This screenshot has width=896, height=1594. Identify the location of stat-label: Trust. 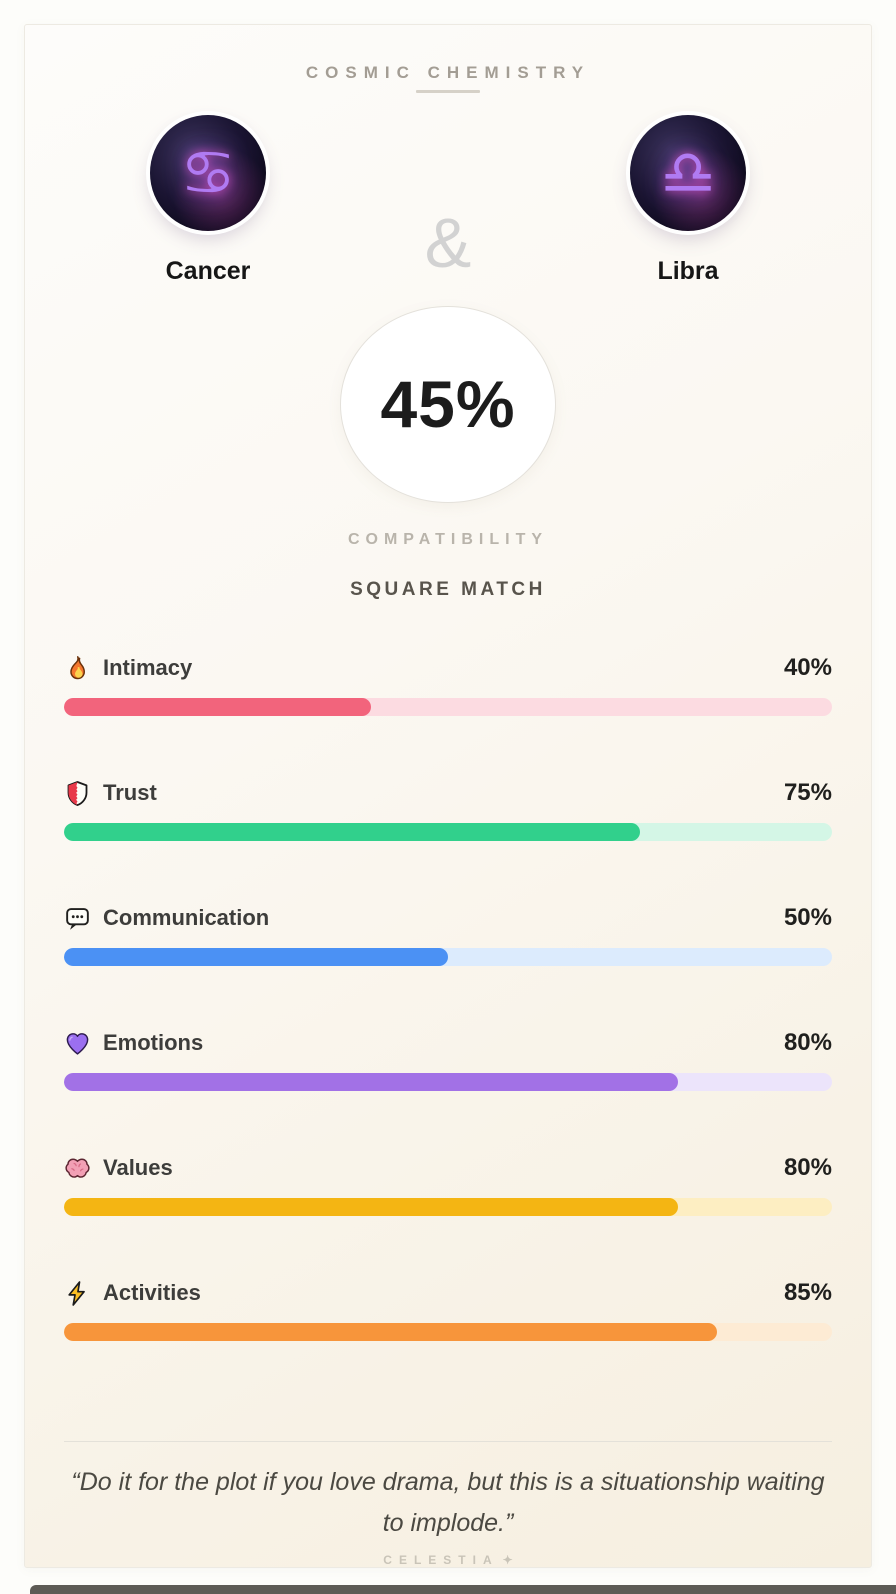
(130, 793).